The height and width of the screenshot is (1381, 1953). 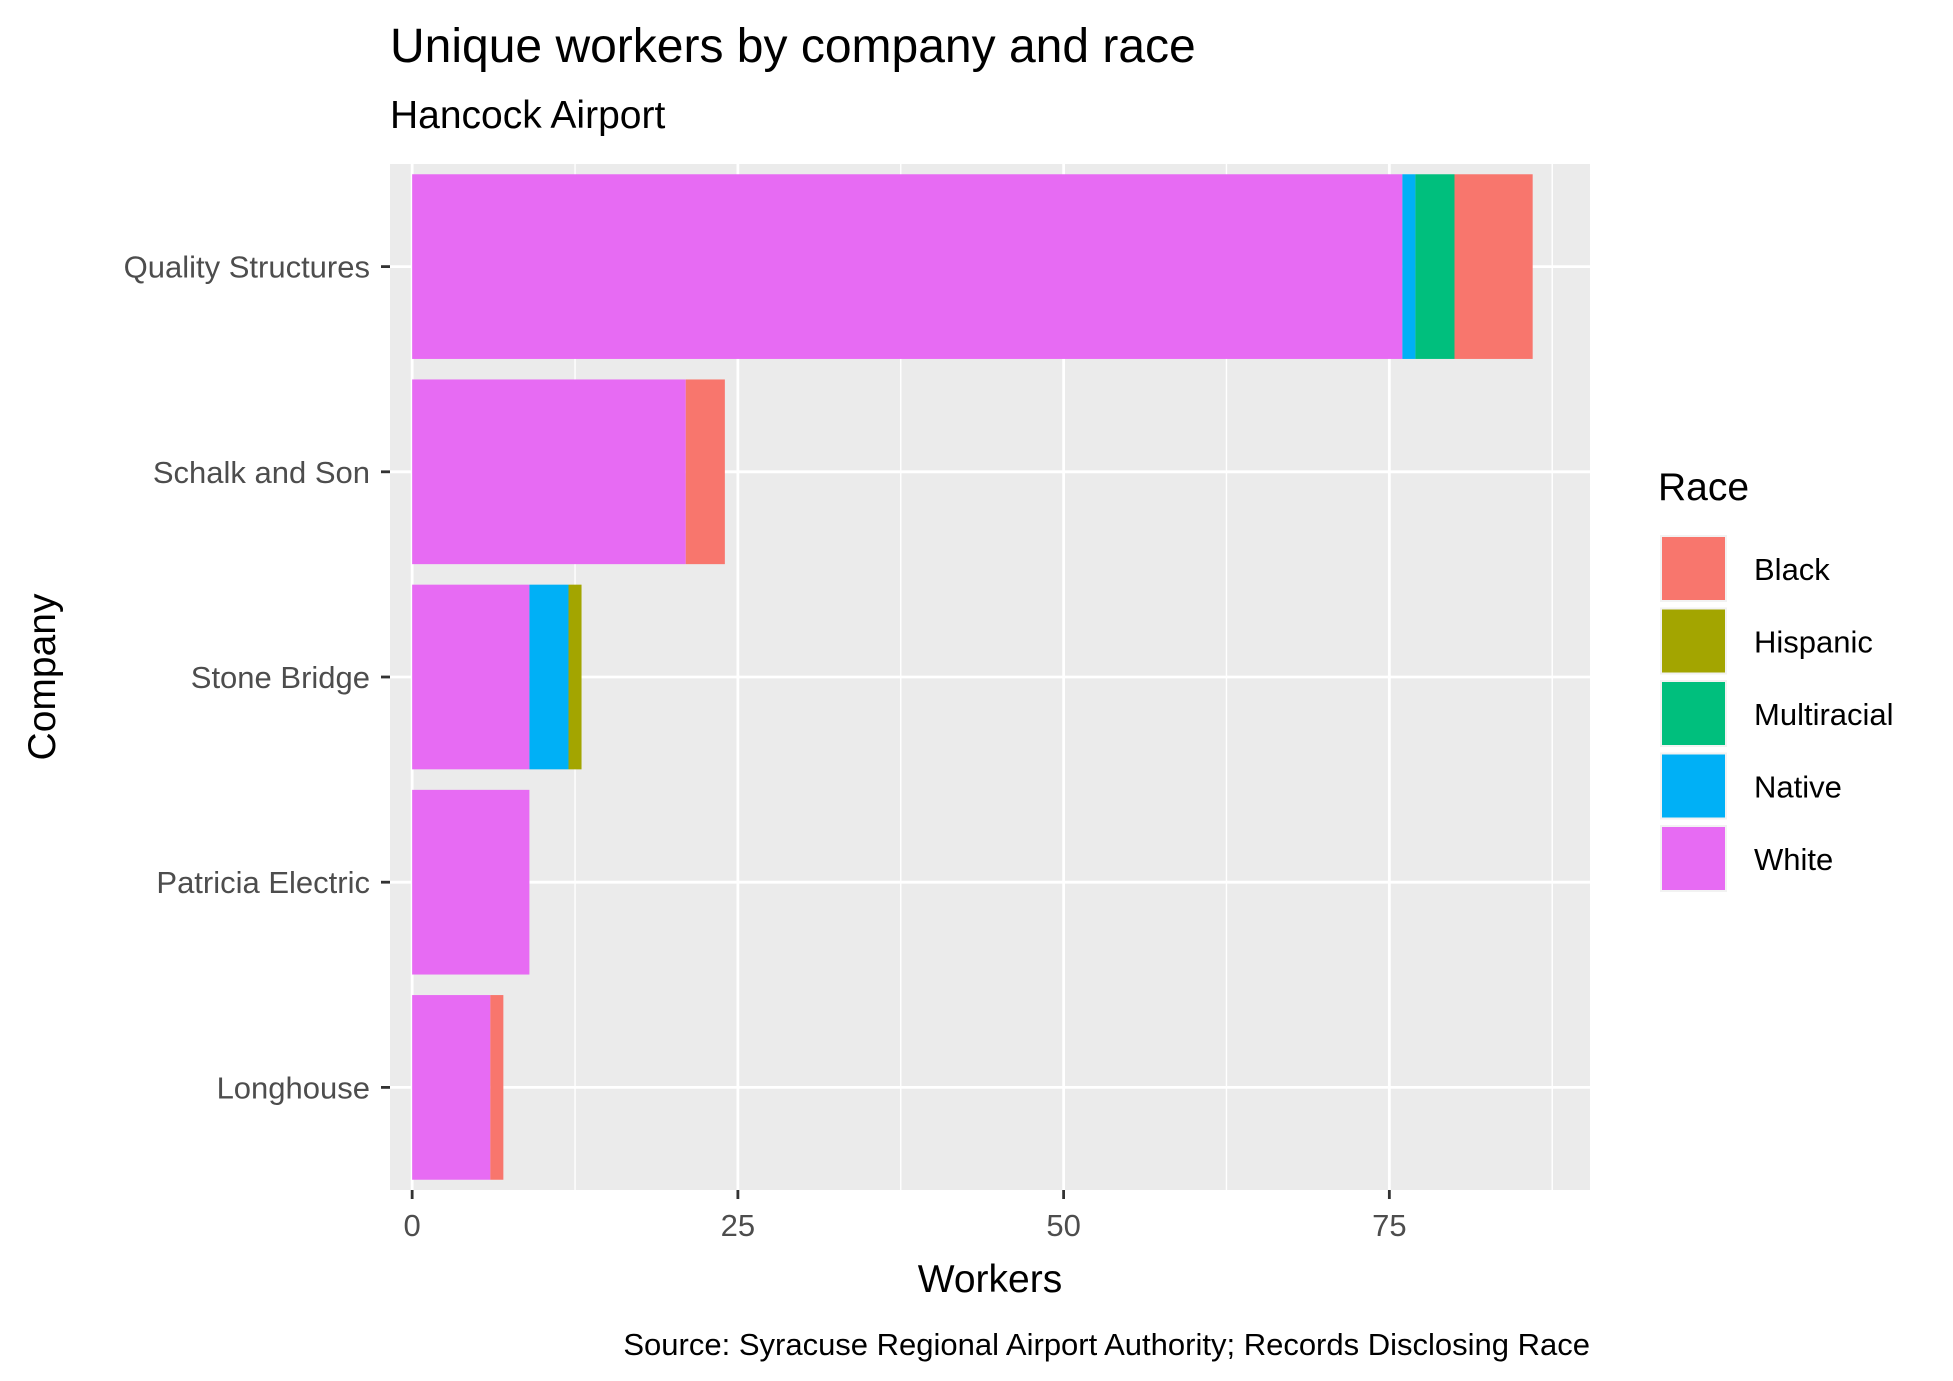 I want to click on x-tick-label: 0, so click(x=412, y=1225).